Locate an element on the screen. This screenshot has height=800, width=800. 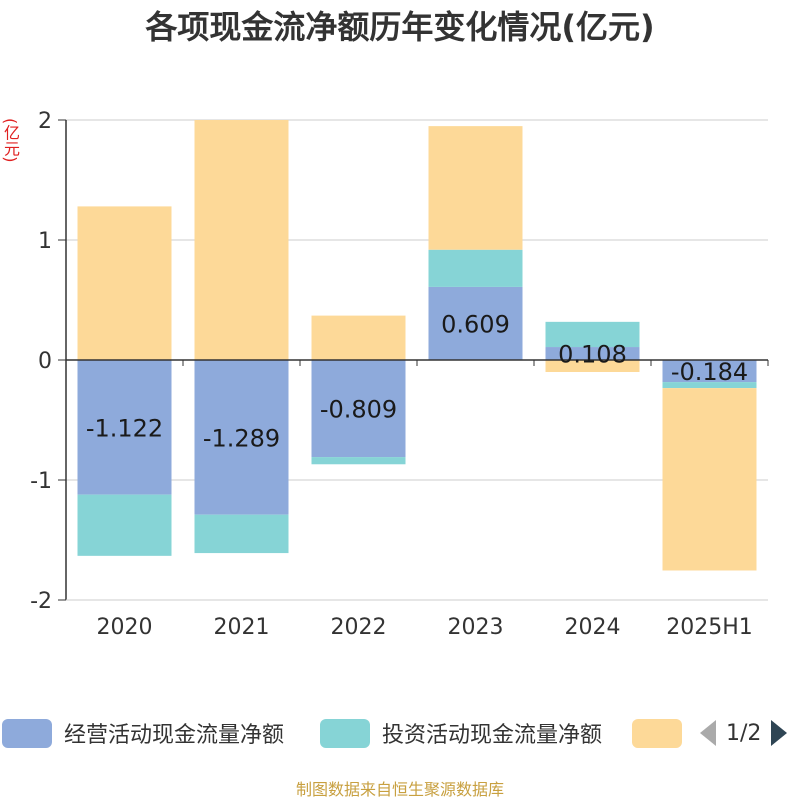
data-label: -0.184 is located at coordinates (709, 372).